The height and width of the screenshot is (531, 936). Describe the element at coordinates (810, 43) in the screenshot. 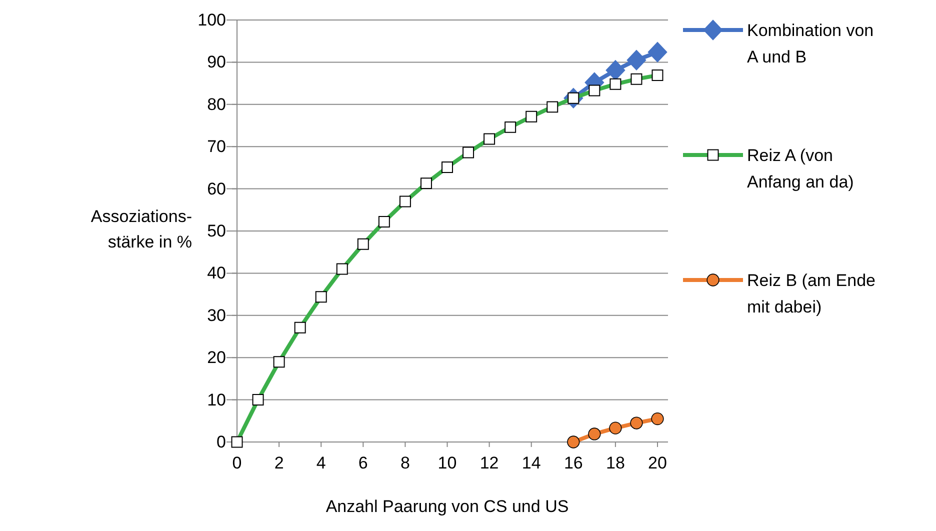

I see `legend-label: Kombination von A und B` at that location.